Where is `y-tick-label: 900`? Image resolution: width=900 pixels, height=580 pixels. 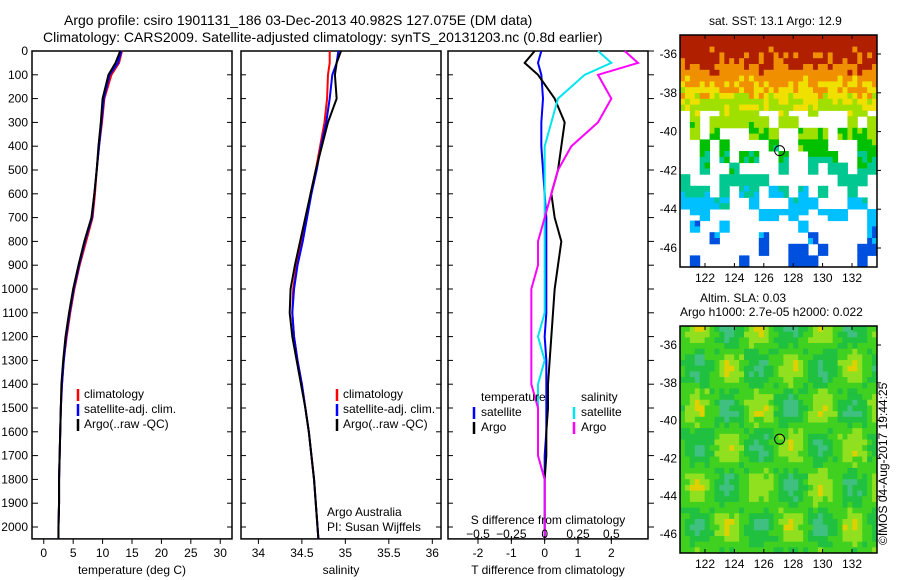
y-tick-label: 900 is located at coordinates (18, 265).